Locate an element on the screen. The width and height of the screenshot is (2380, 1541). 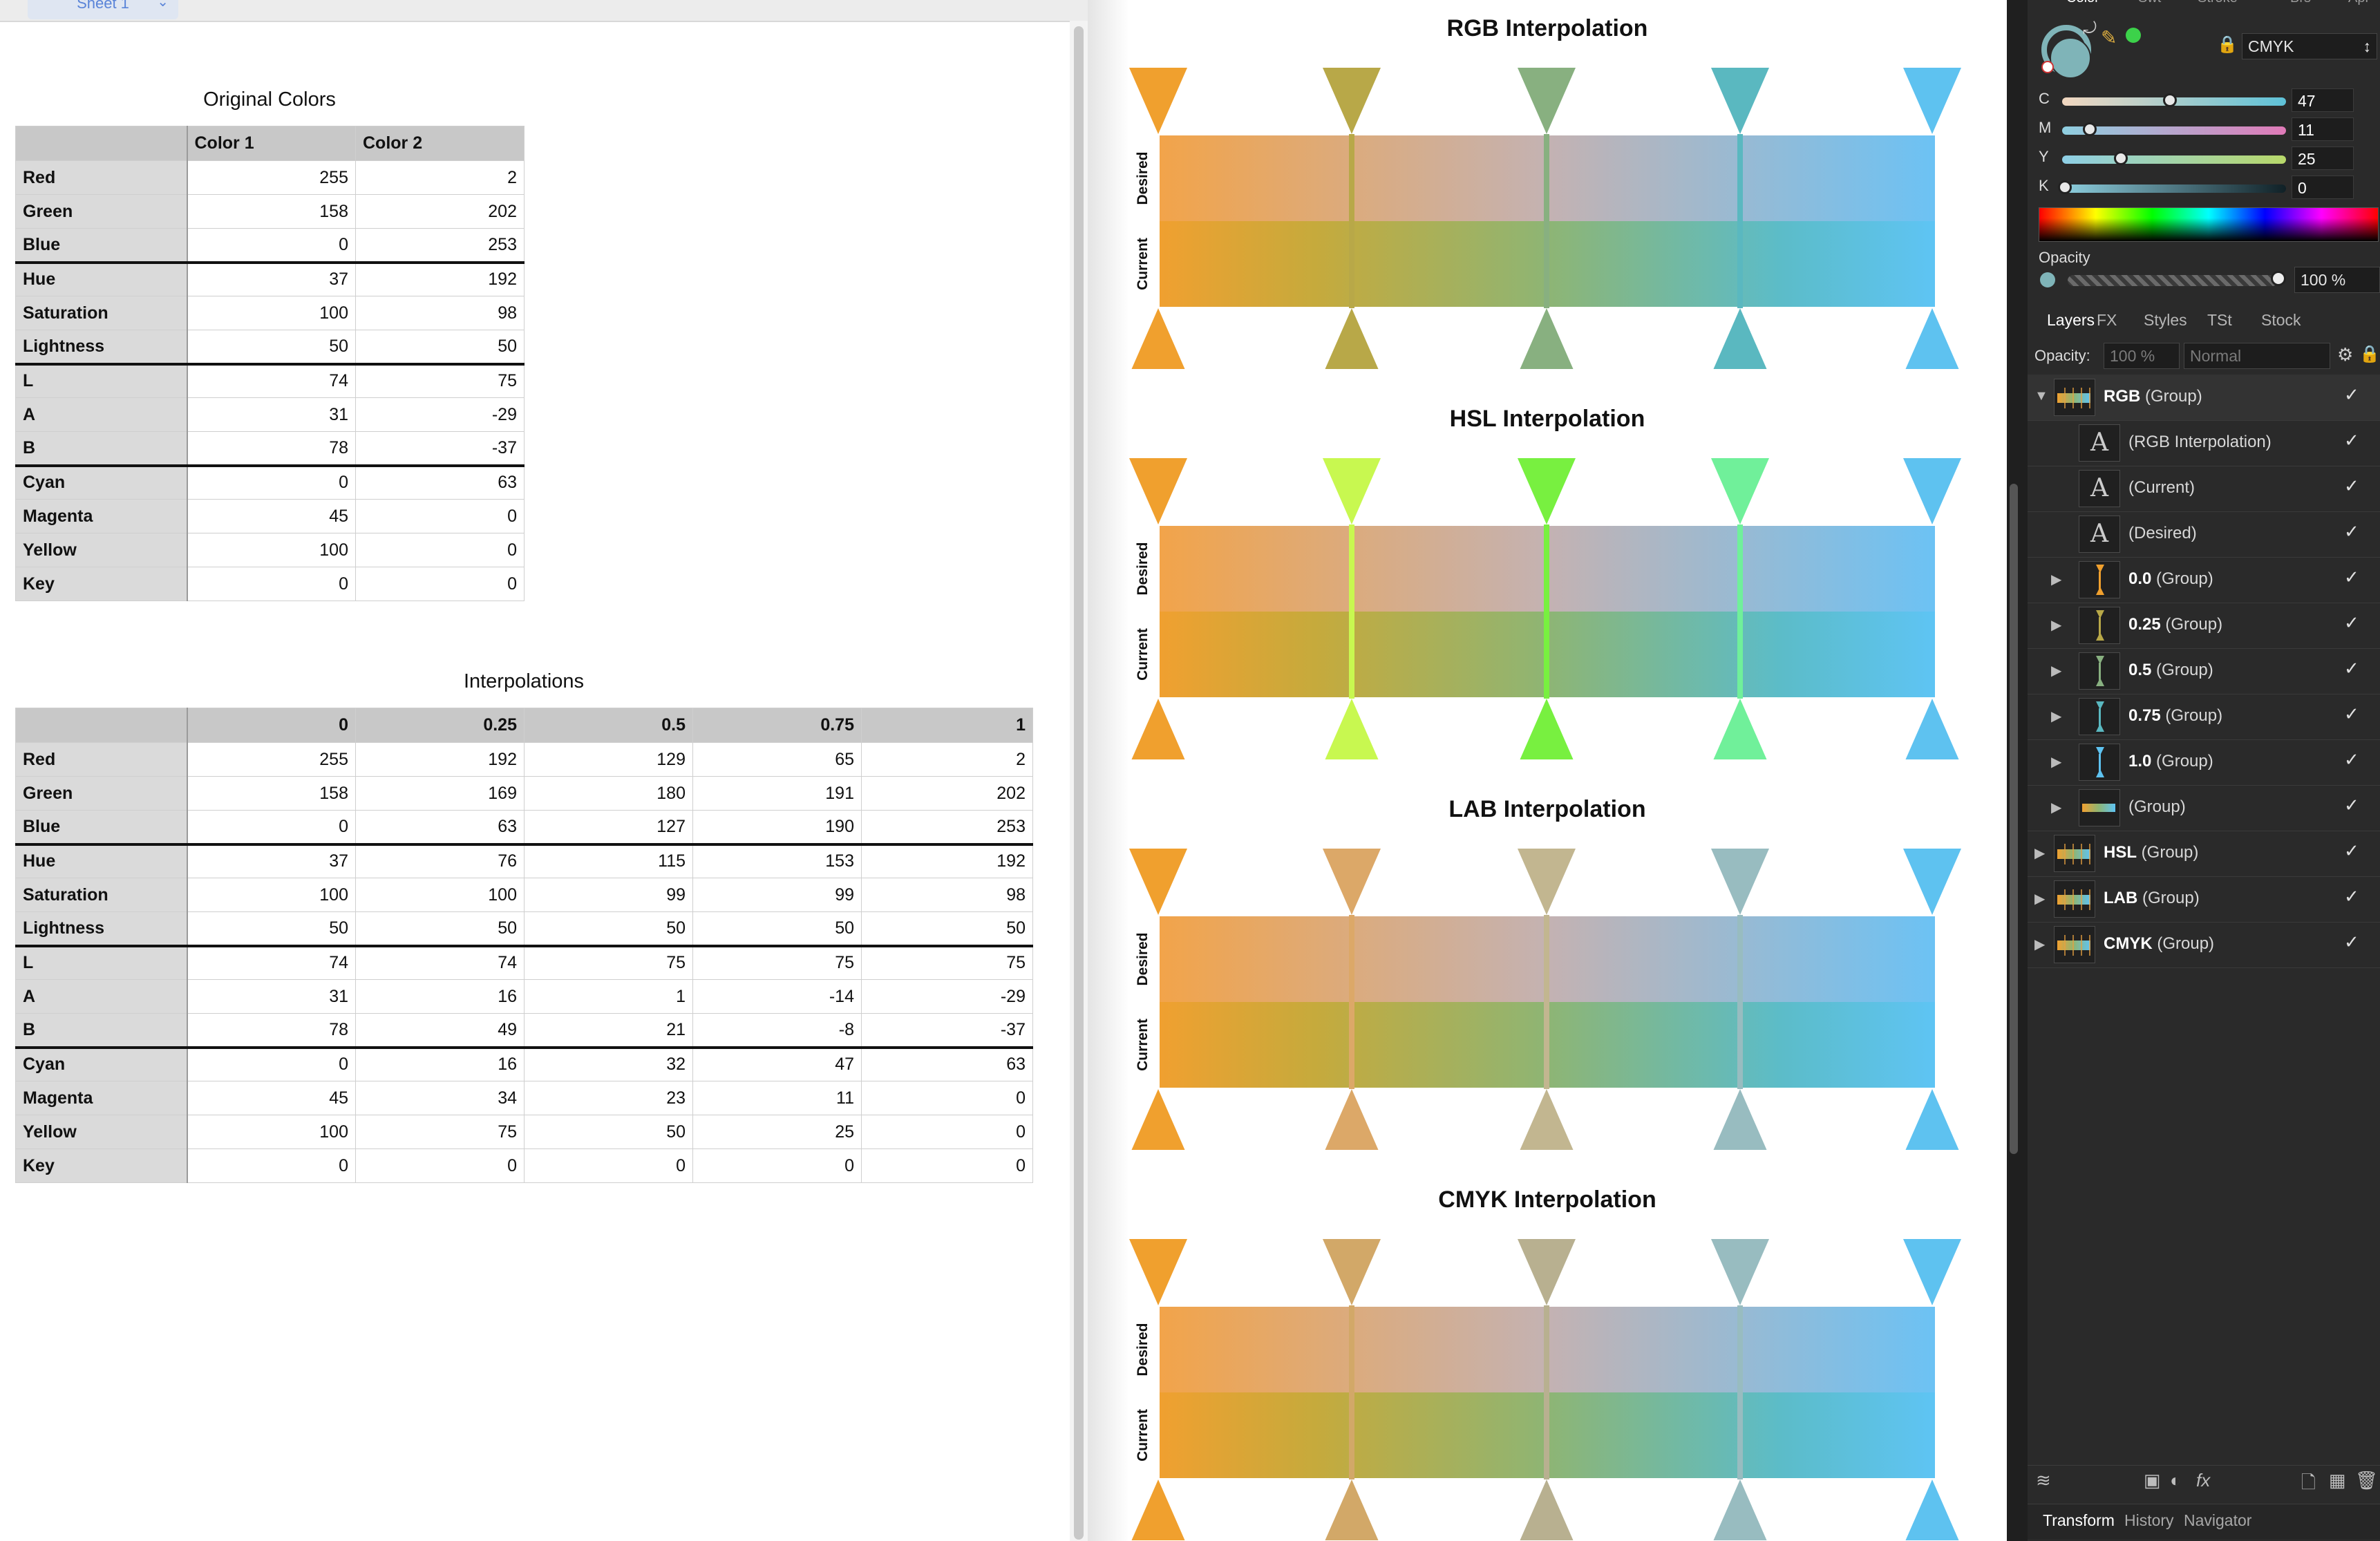
table-cell: 25 is located at coordinates (777, 1132).